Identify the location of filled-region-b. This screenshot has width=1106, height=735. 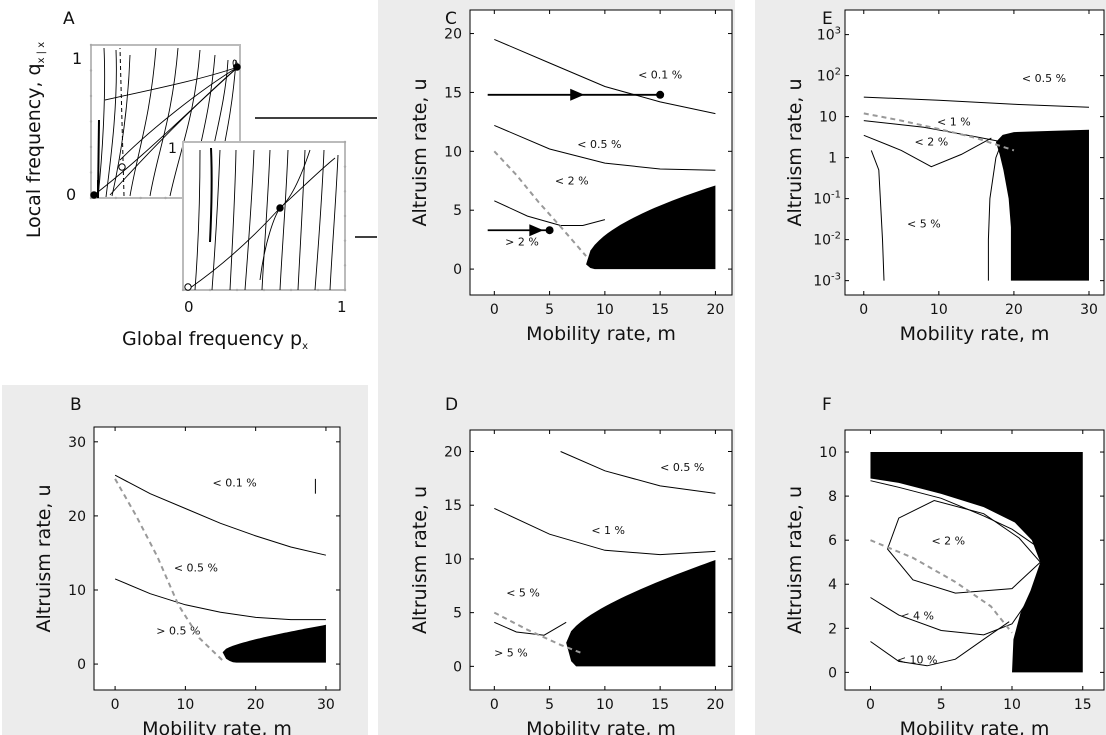
(274, 643).